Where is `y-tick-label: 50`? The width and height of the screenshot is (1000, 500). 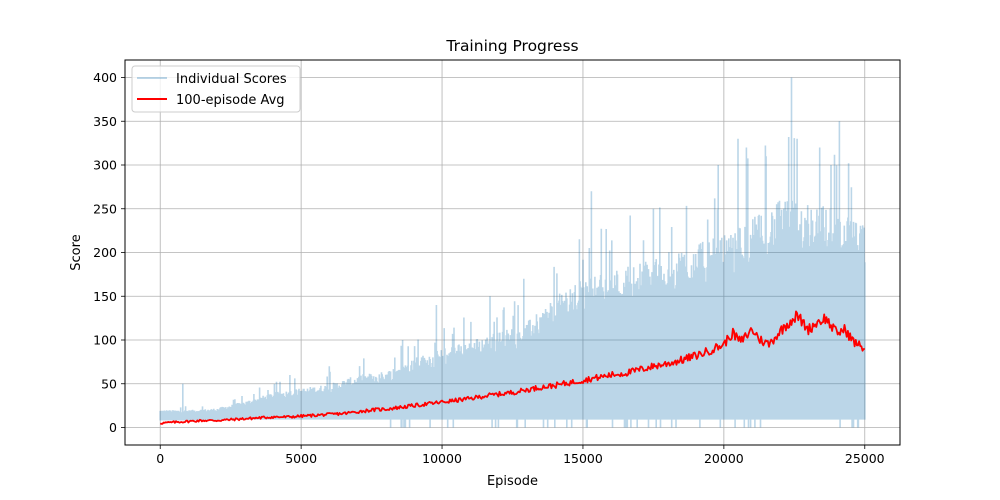
y-tick-label: 50 is located at coordinates (109, 383).